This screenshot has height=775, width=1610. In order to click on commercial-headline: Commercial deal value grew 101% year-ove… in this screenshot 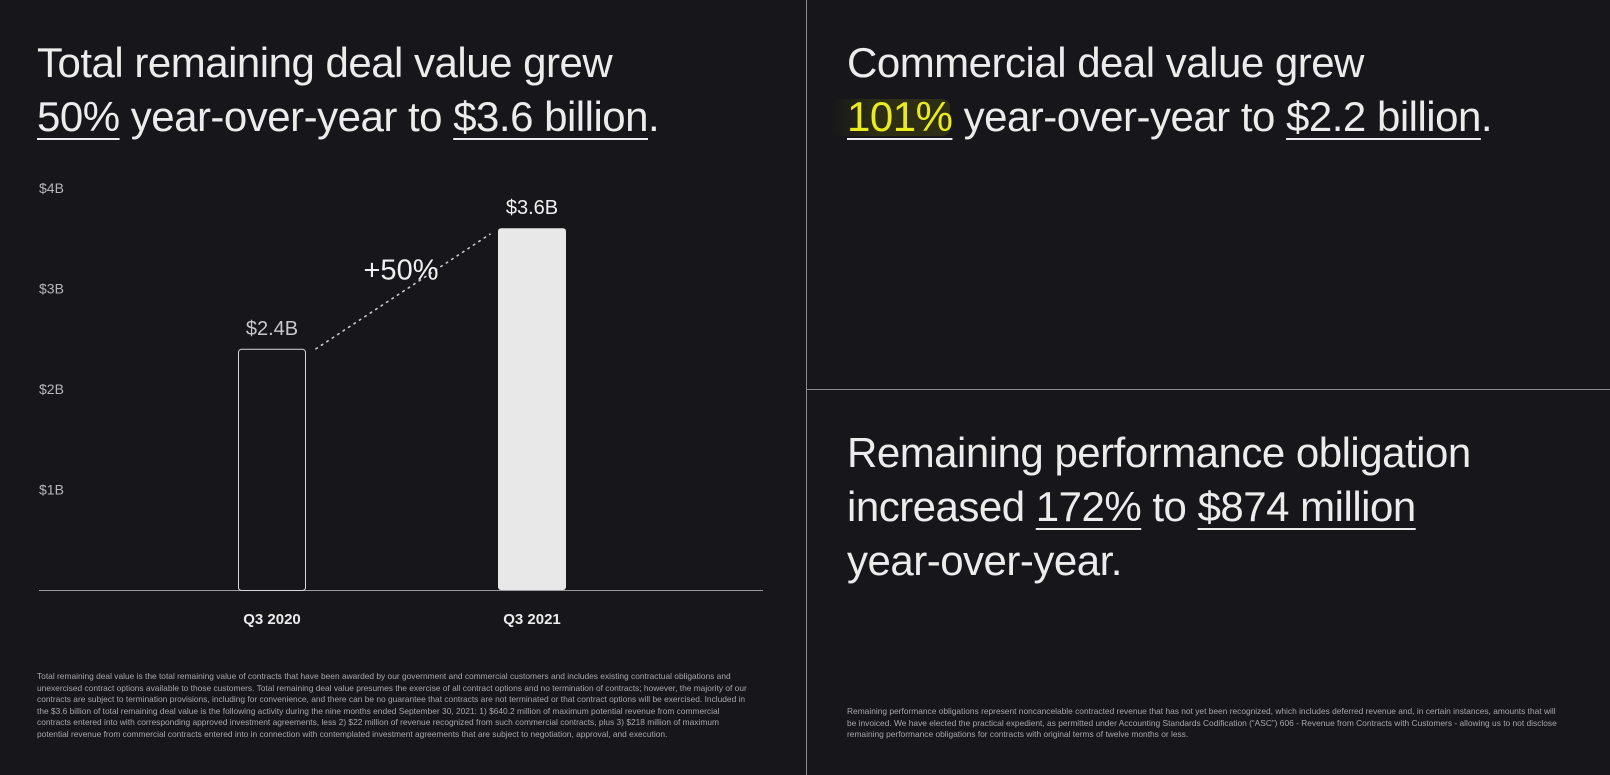, I will do `click(1170, 90)`.